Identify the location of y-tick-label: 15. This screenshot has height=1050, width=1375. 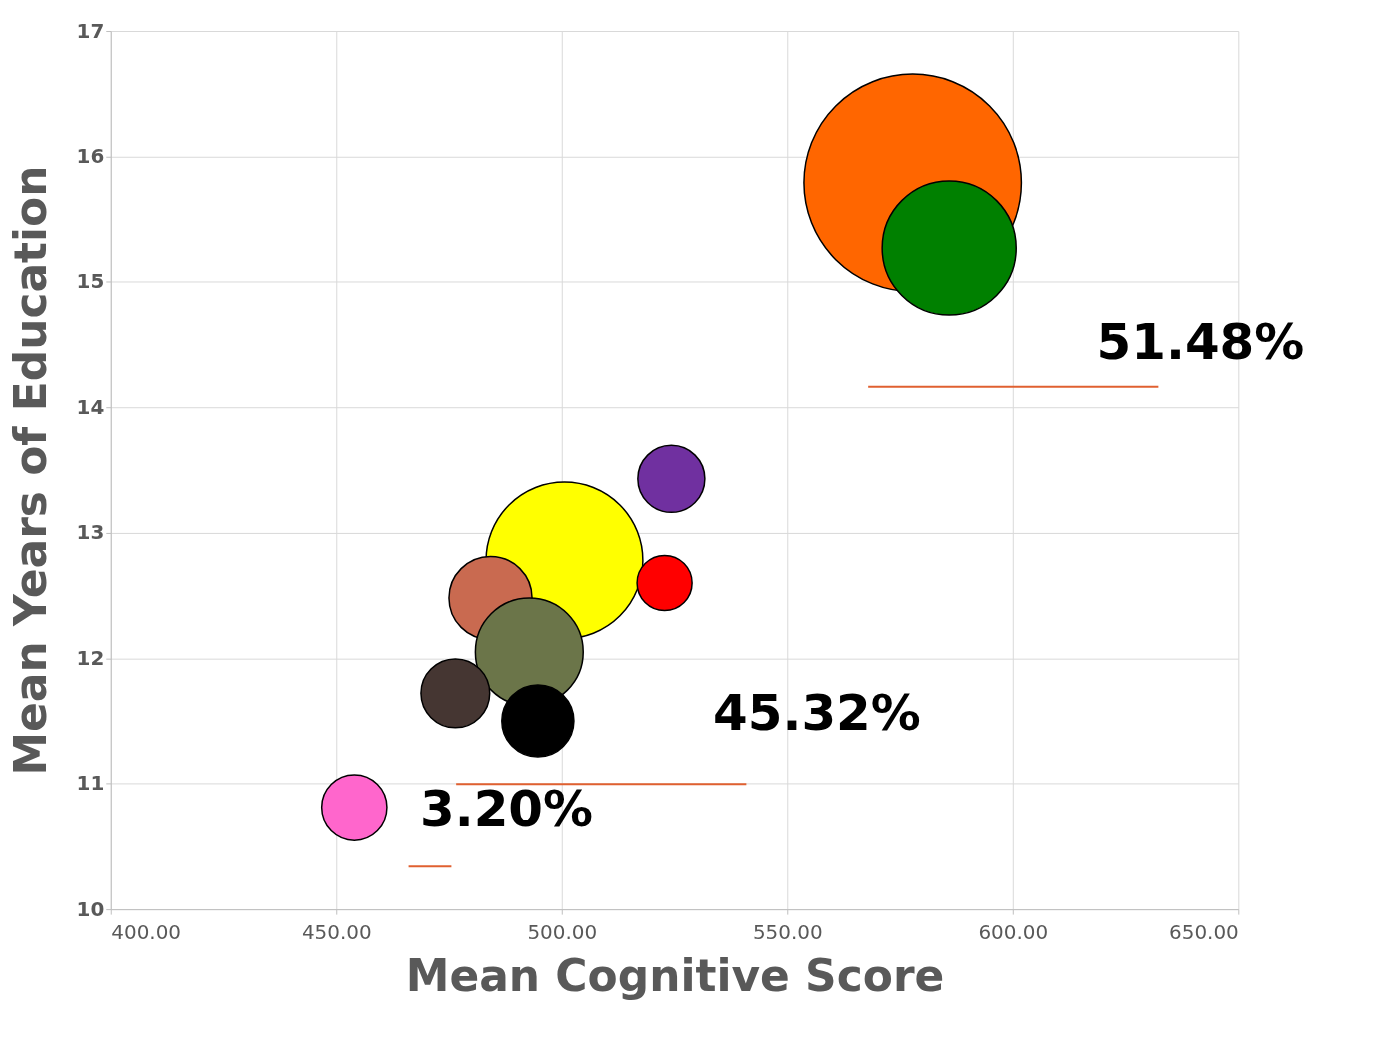
(90, 281).